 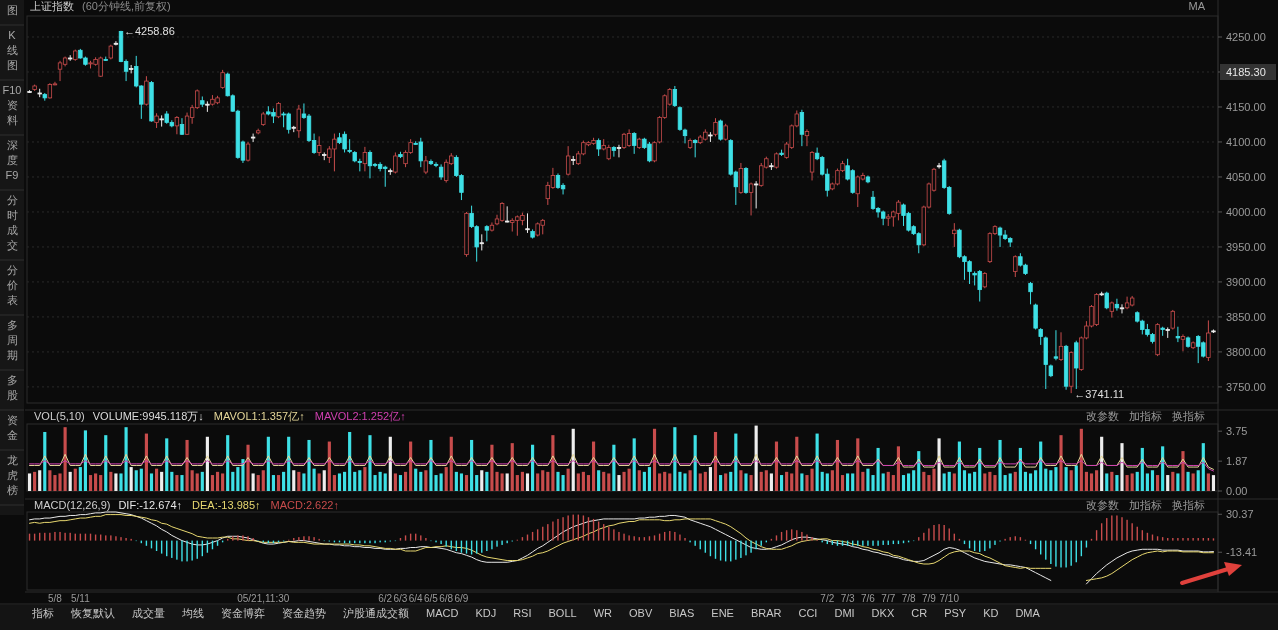 What do you see at coordinates (919, 613) in the screenshot?
I see `text: CR` at bounding box center [919, 613].